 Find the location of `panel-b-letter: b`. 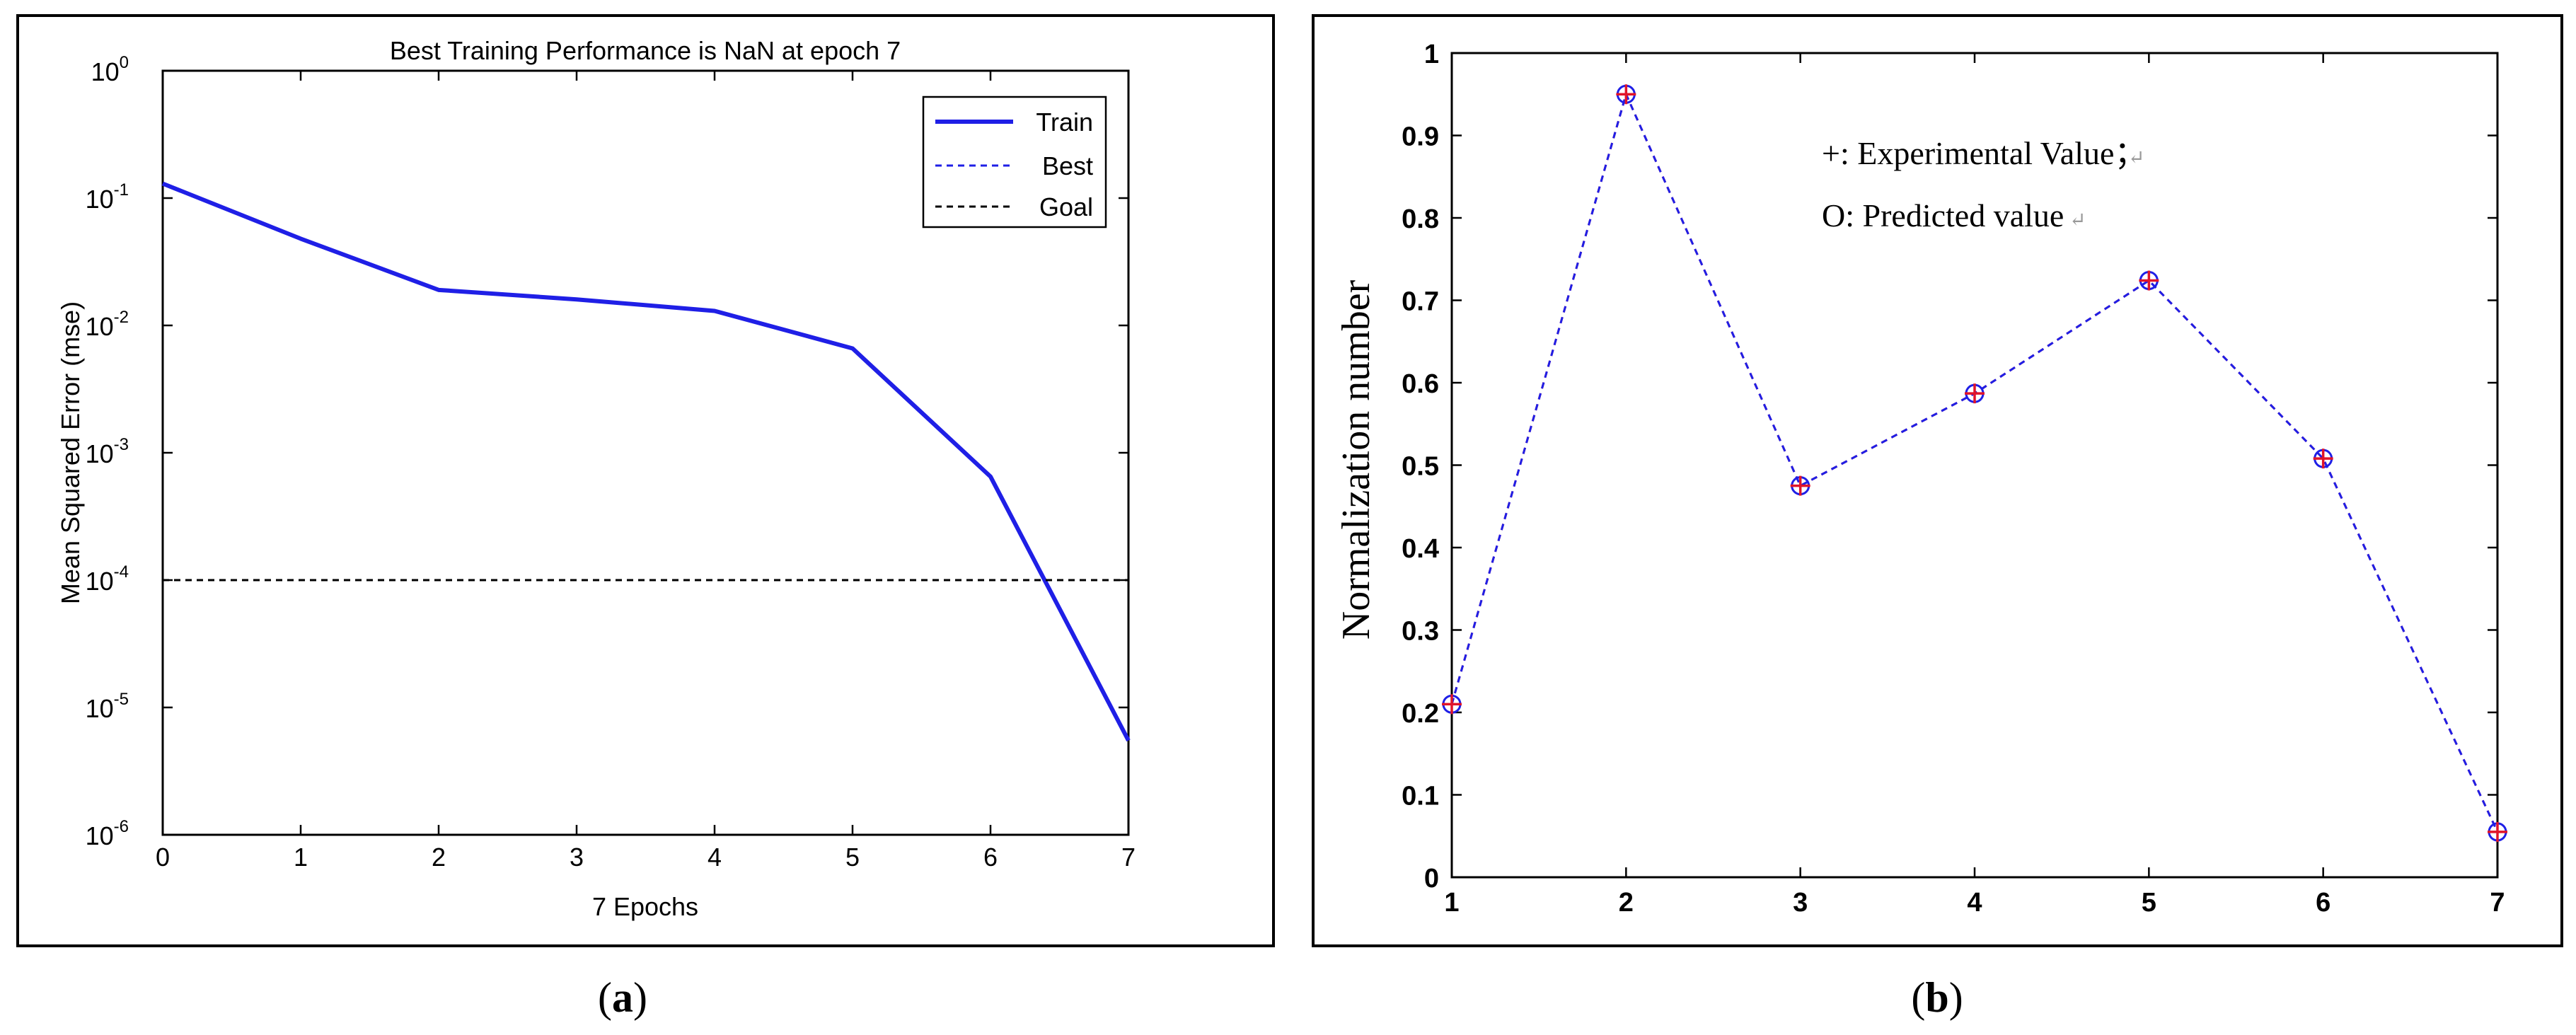

panel-b-letter: b is located at coordinates (1936, 997).